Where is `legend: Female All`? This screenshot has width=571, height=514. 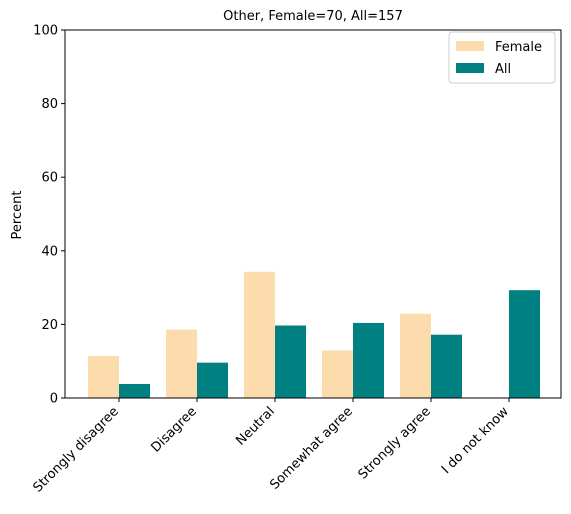 legend: Female All is located at coordinates (502, 57).